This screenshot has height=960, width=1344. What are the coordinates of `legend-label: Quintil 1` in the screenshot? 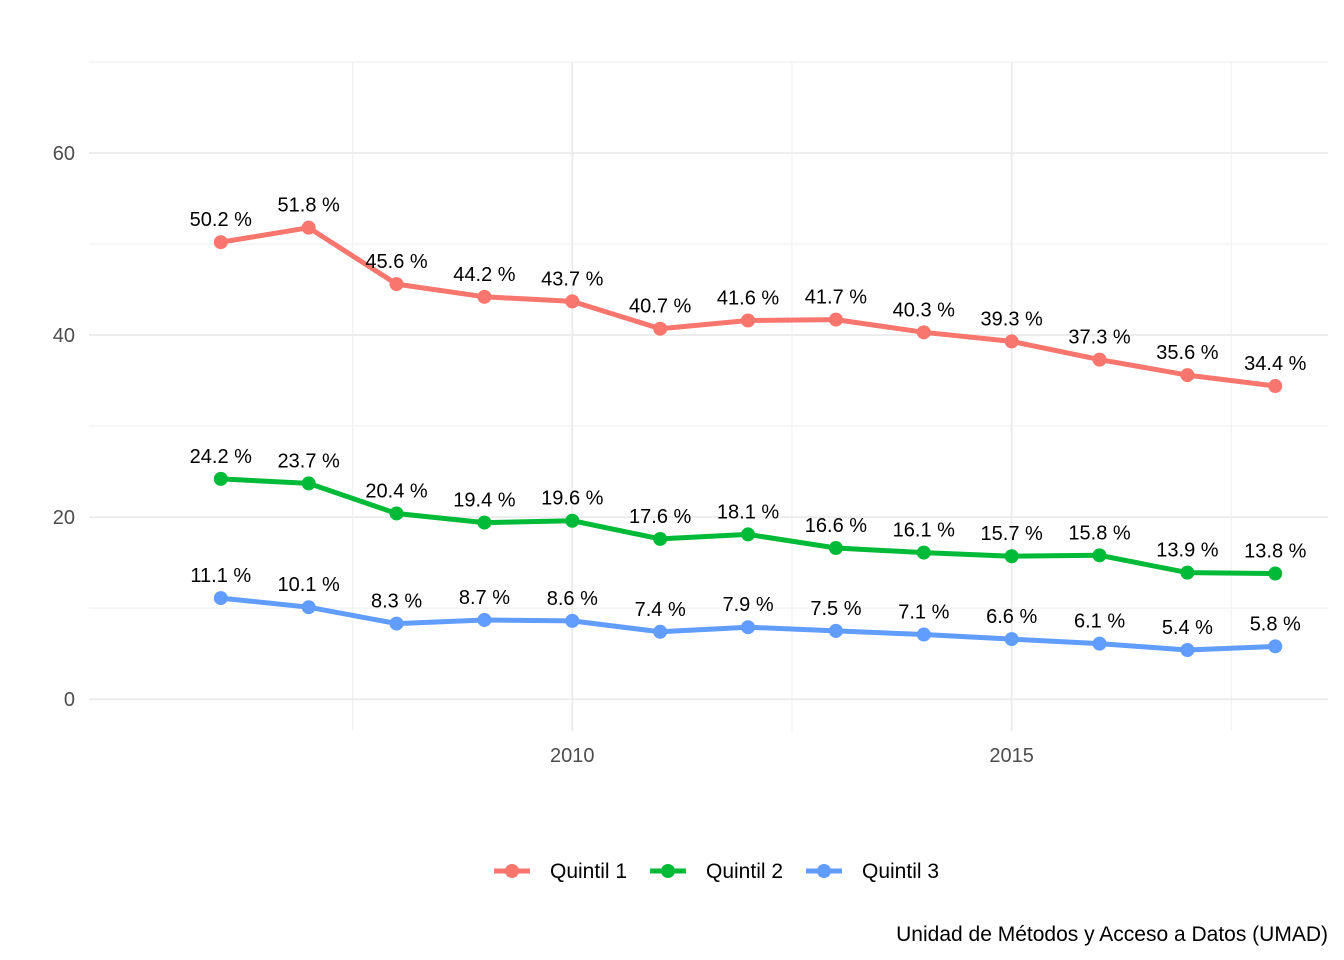 It's located at (588, 871).